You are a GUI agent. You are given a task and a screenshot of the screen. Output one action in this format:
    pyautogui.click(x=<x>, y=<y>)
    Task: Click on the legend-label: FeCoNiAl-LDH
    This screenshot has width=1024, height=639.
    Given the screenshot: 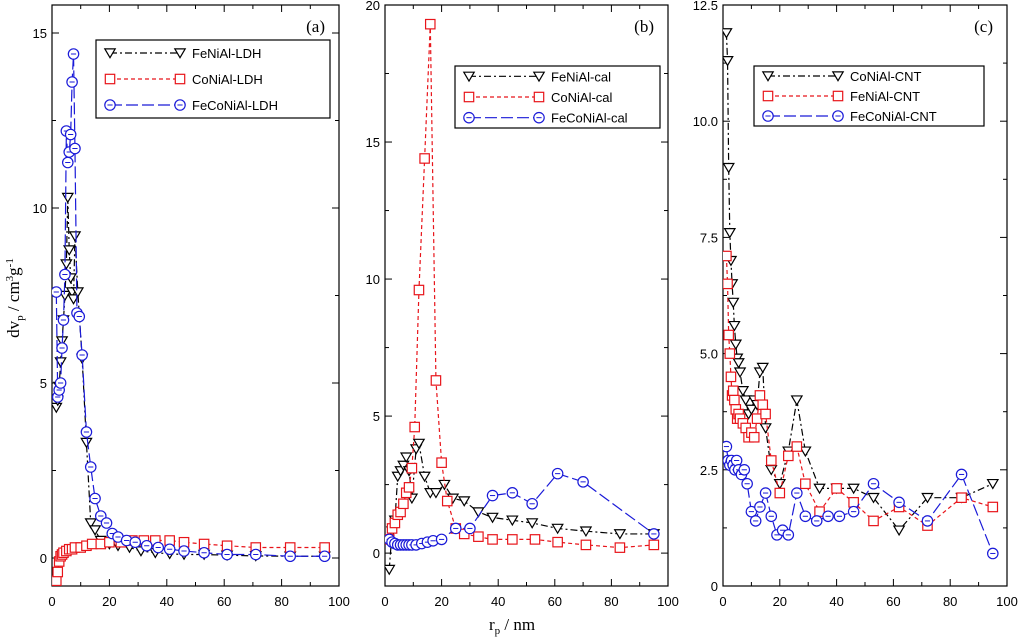 What is the action you would take?
    pyautogui.click(x=235, y=105)
    